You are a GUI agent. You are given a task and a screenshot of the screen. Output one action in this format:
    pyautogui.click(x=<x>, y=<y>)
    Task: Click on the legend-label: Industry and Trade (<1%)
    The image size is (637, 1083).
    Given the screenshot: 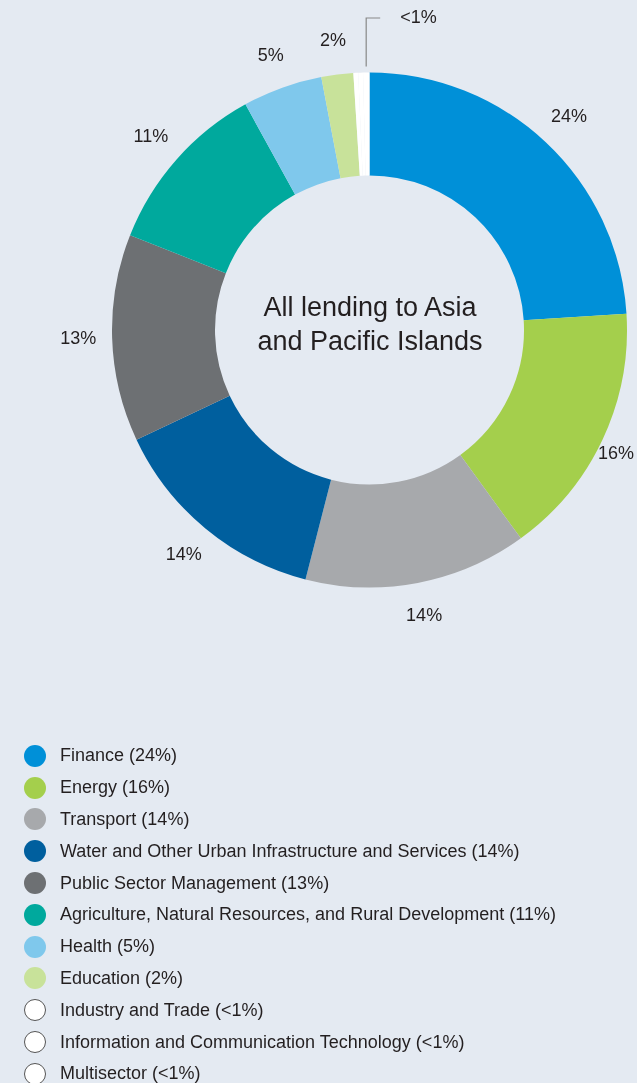 What is the action you would take?
    pyautogui.click(x=162, y=1010)
    